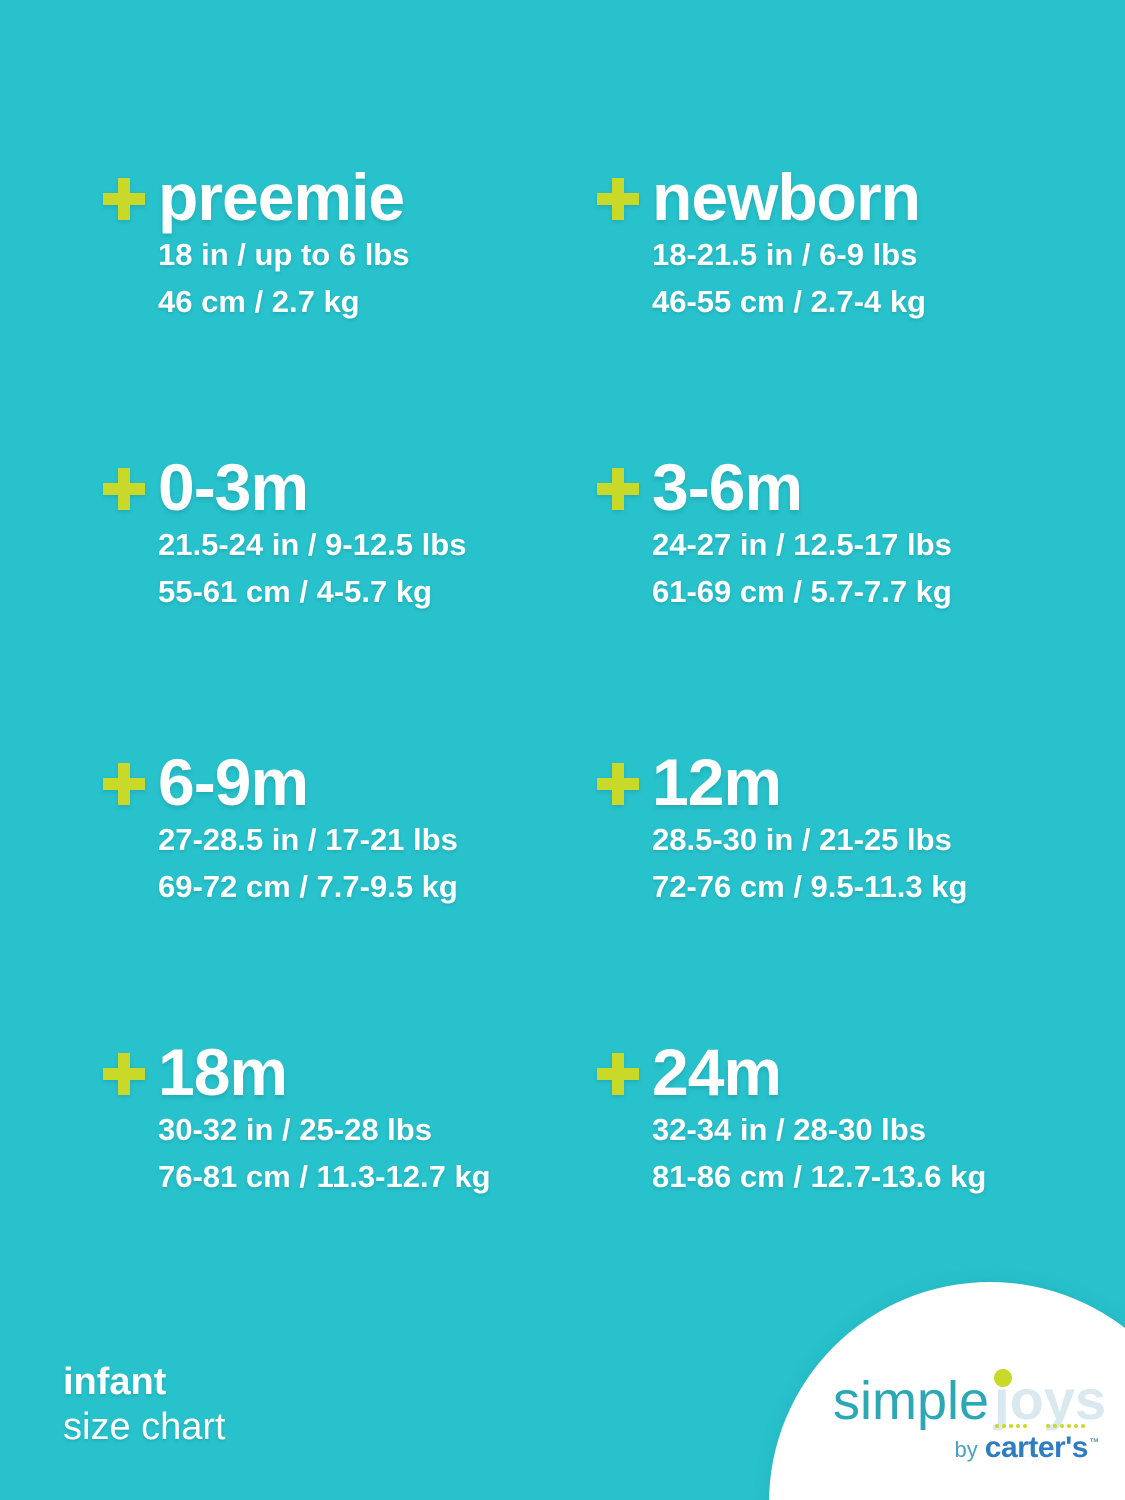 Image resolution: width=1125 pixels, height=1500 pixels. What do you see at coordinates (233, 782) in the screenshot?
I see `size-name: 6-9m` at bounding box center [233, 782].